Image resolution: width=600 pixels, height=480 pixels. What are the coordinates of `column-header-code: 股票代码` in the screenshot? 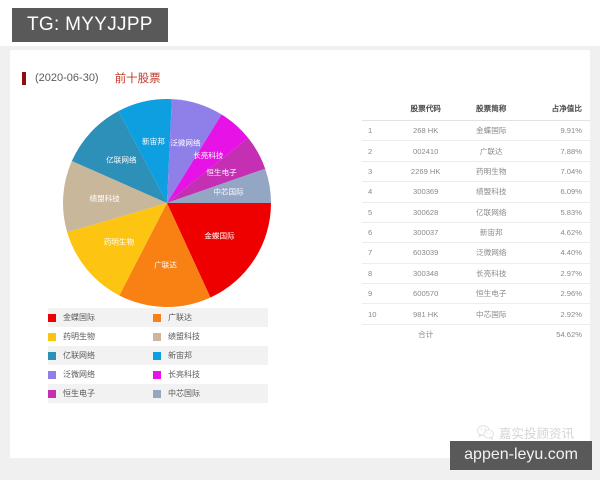 It's located at (426, 109).